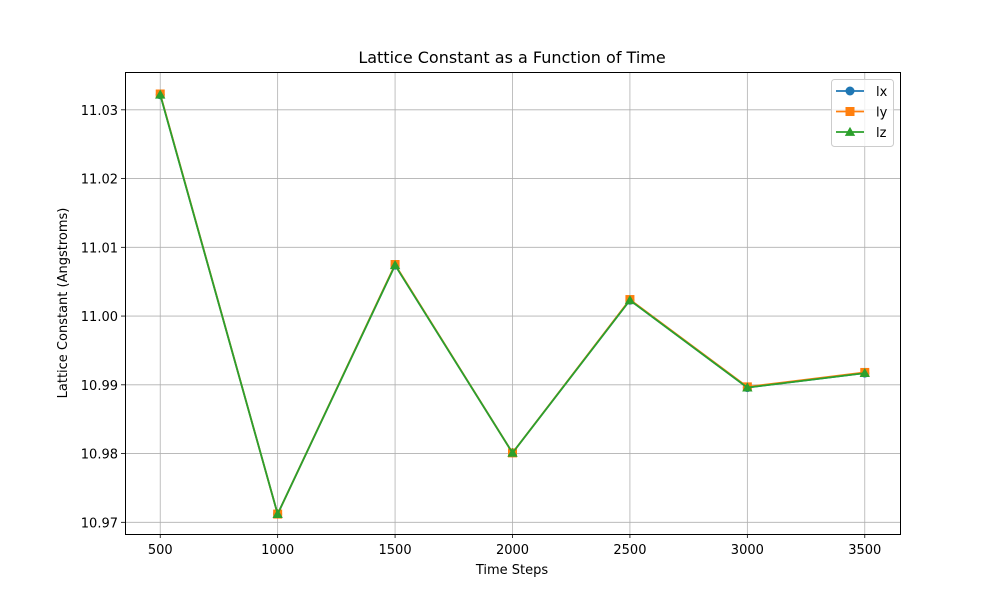 The height and width of the screenshot is (600, 1000). What do you see at coordinates (747, 550) in the screenshot?
I see `x-tick-label: 3000` at bounding box center [747, 550].